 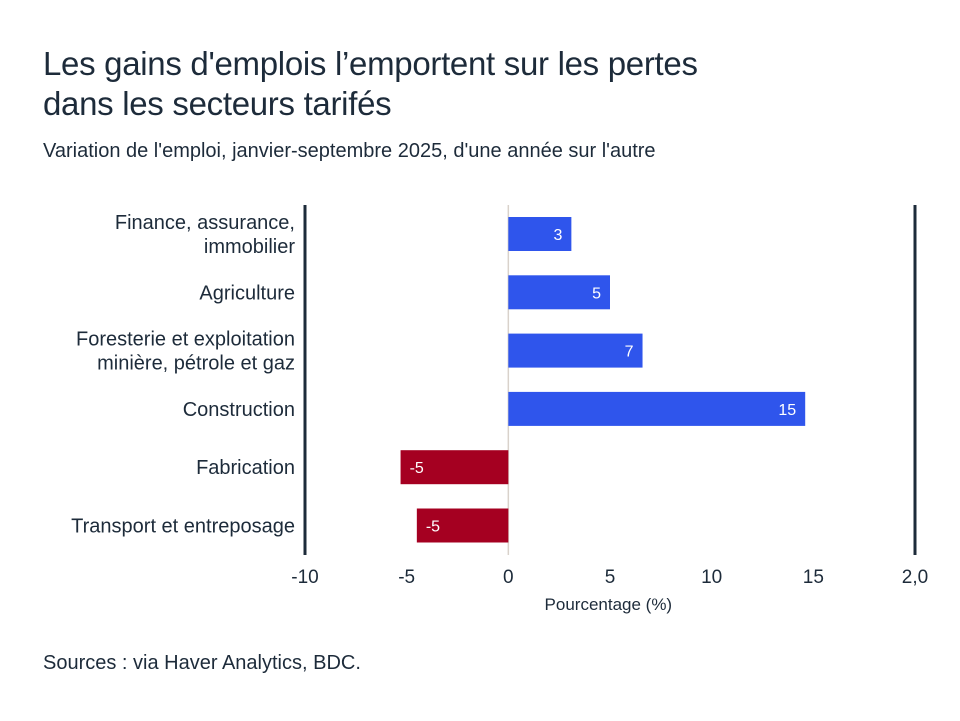 What do you see at coordinates (249, 247) in the screenshot?
I see `category-label: immobilier` at bounding box center [249, 247].